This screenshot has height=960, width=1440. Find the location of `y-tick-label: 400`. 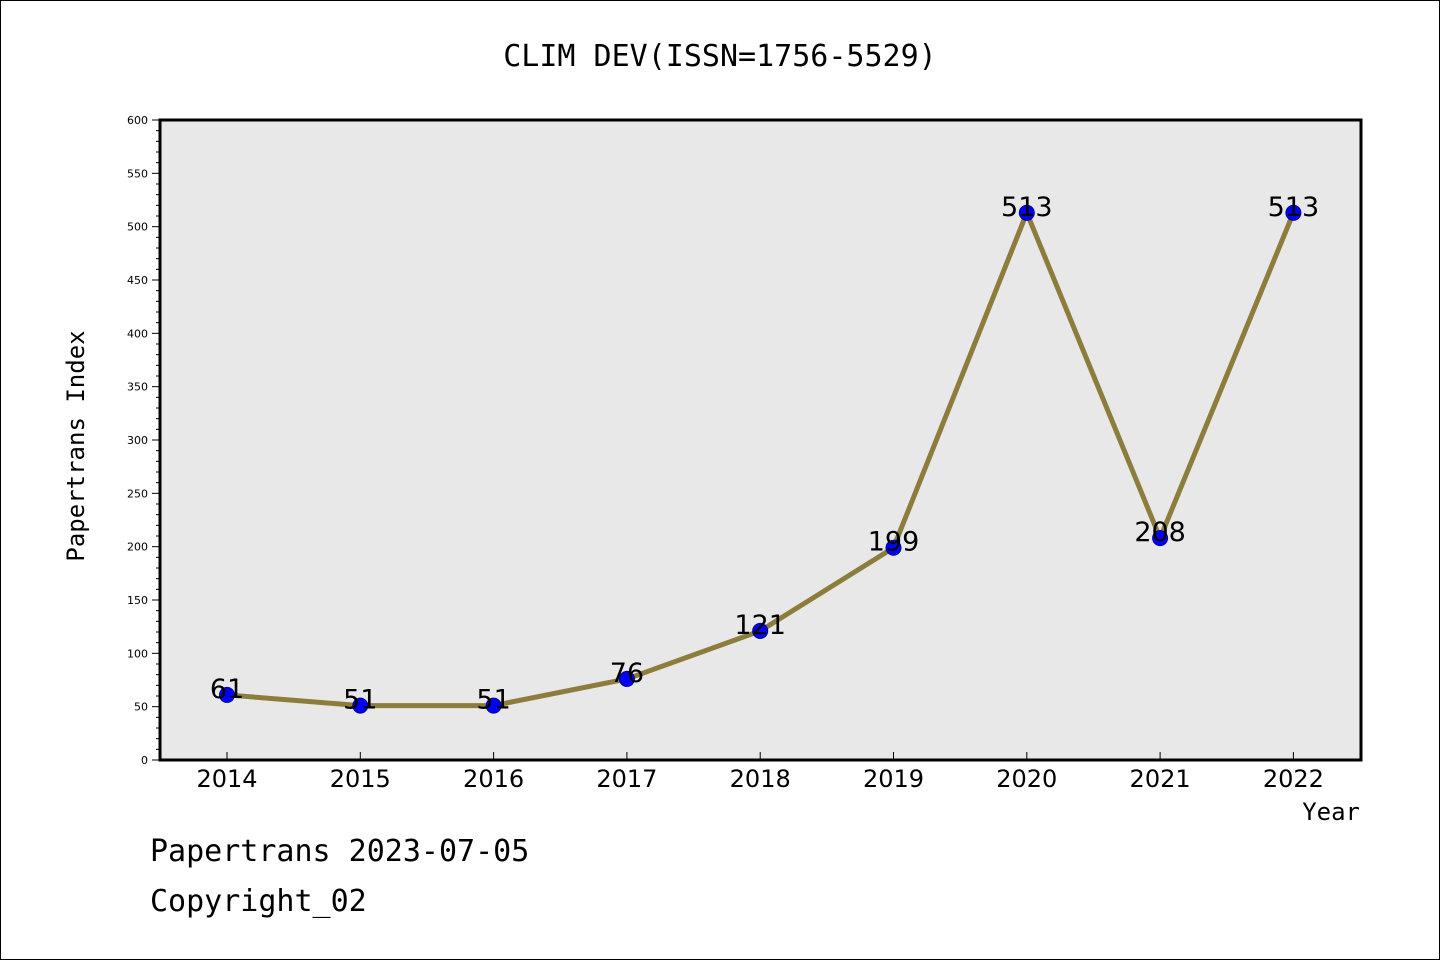

y-tick-label: 400 is located at coordinates (137, 333).